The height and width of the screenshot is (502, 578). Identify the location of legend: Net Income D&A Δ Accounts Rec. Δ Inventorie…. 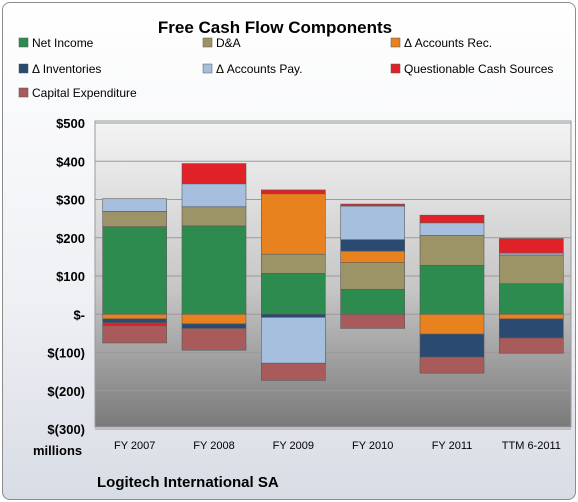
(285, 68).